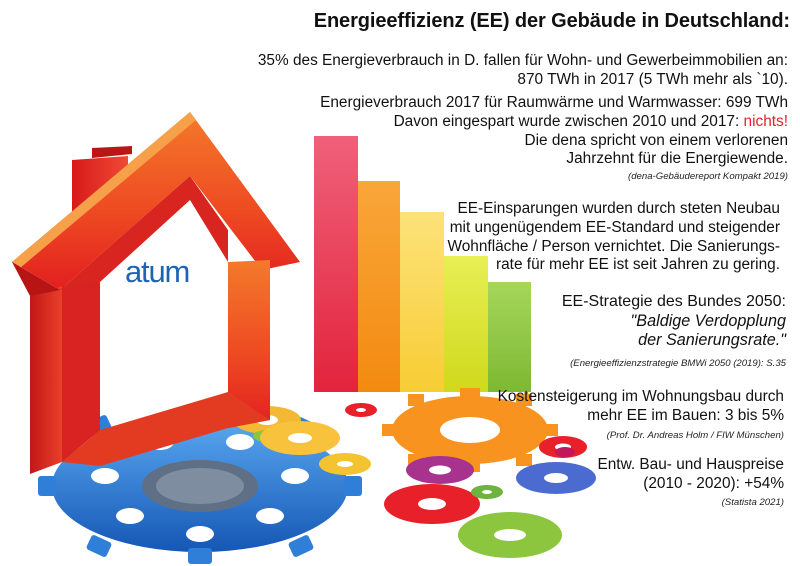 The height and width of the screenshot is (566, 800). Describe the element at coordinates (656, 140) in the screenshot. I see `heat-line-3: Die dena spricht von einem verlorenen` at that location.